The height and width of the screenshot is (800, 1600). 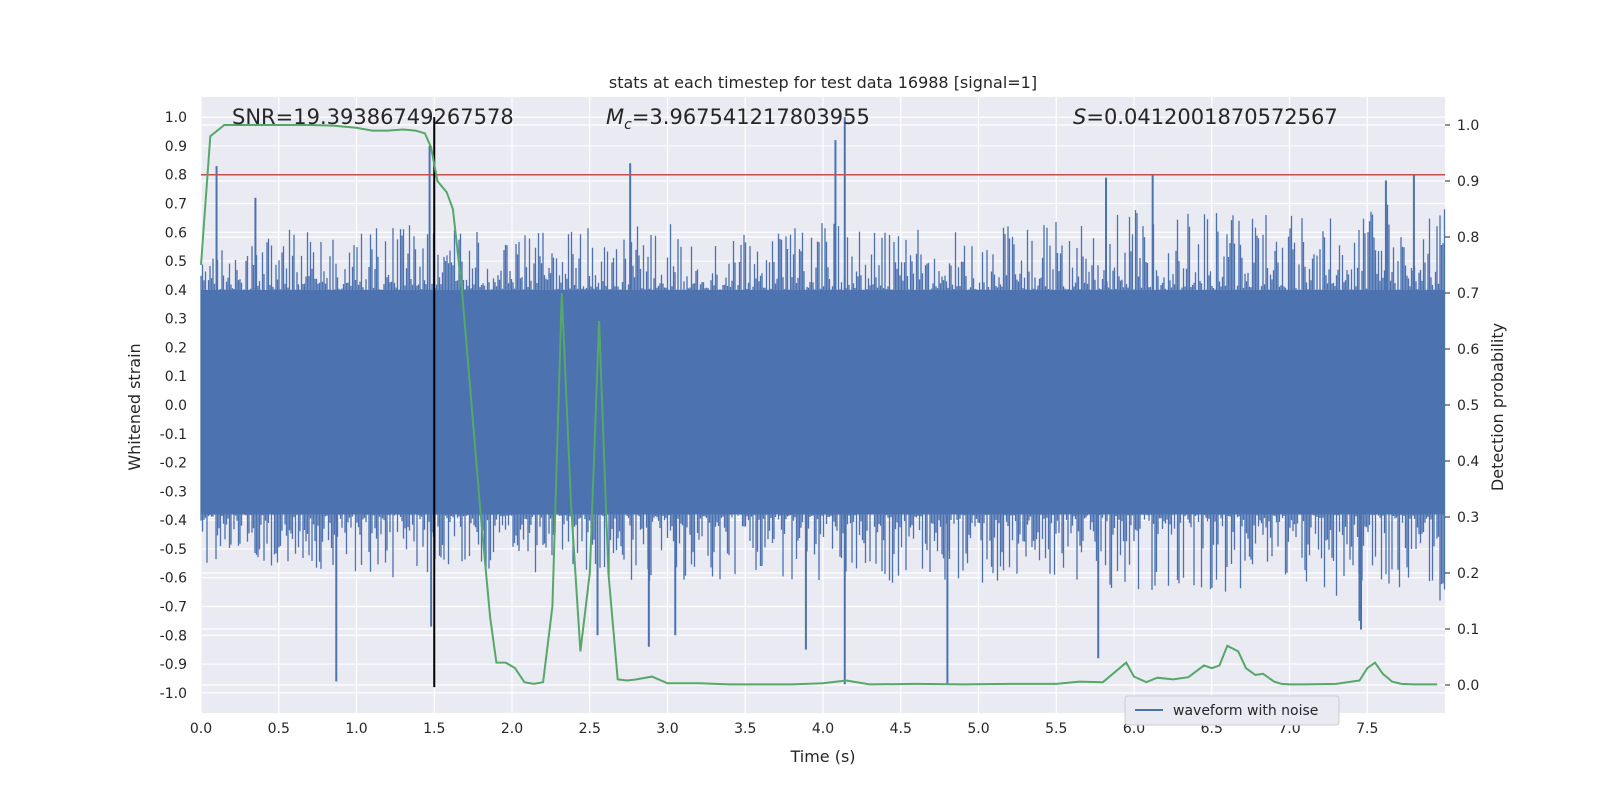 What do you see at coordinates (512, 729) in the screenshot?
I see `x-tick-label: 2.0` at bounding box center [512, 729].